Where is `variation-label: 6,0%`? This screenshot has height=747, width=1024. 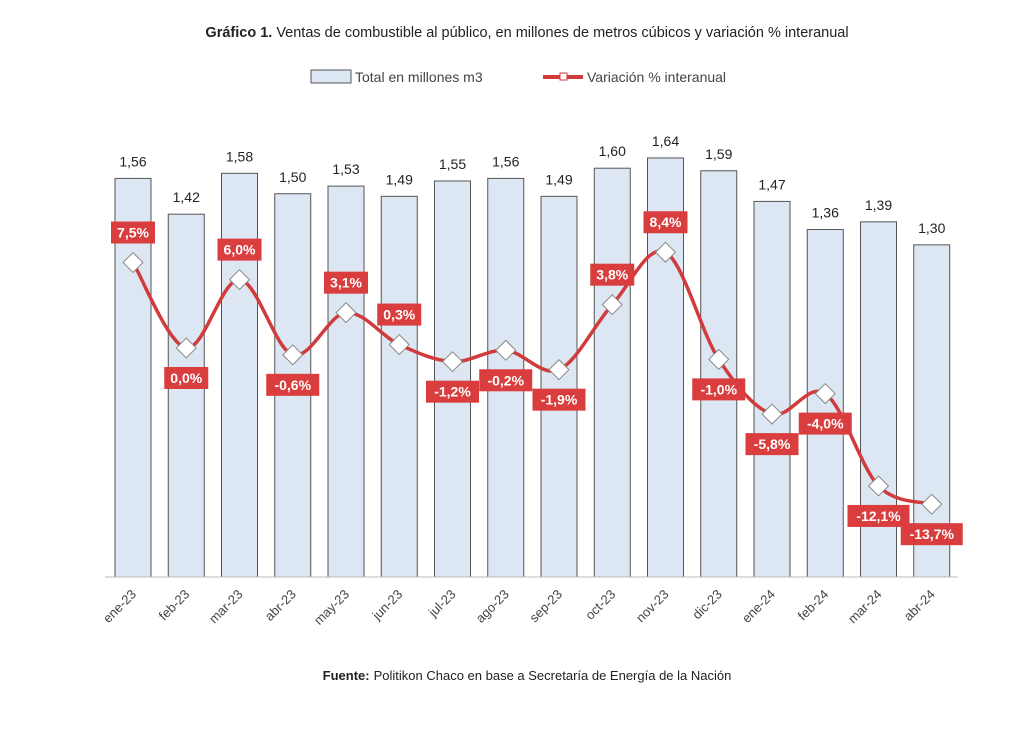
variation-label: 6,0% is located at coordinates (240, 250).